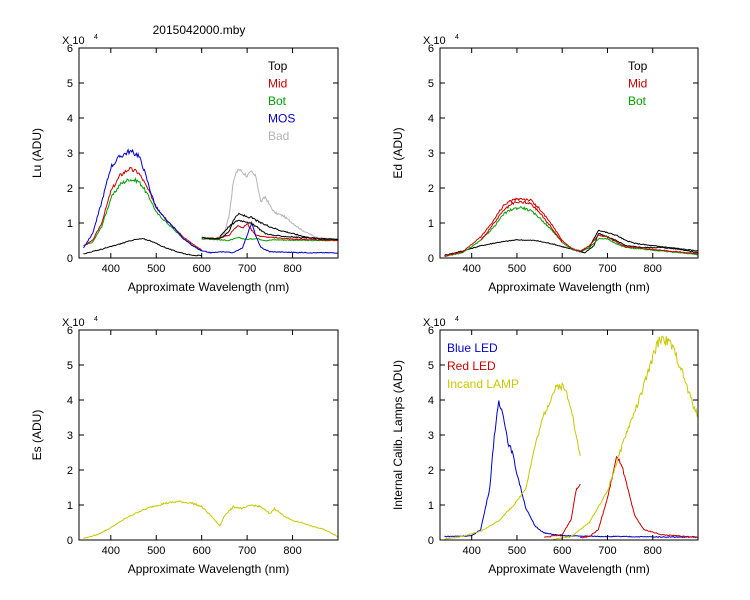 The width and height of the screenshot is (750, 600). What do you see at coordinates (37, 435) in the screenshot?
I see `y-axis-label: Es (ADU)` at bounding box center [37, 435].